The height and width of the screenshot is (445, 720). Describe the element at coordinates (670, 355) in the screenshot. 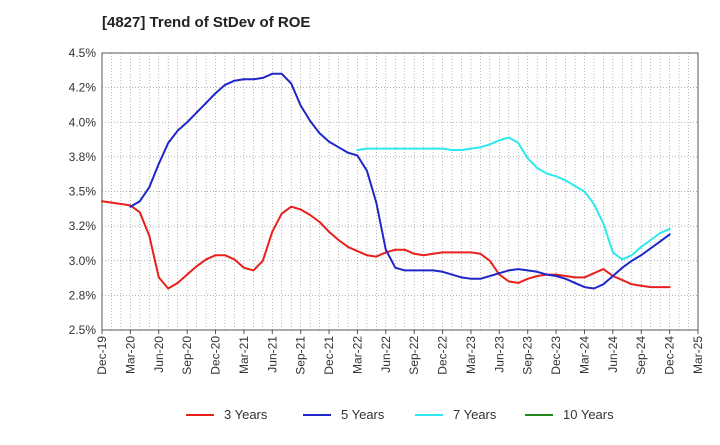

I see `x-tick-label: Dec-24` at that location.